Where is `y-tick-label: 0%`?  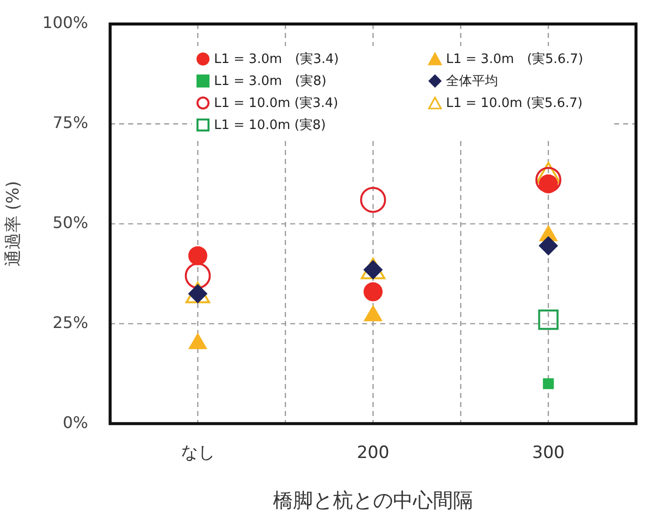 y-tick-label: 0% is located at coordinates (75, 422).